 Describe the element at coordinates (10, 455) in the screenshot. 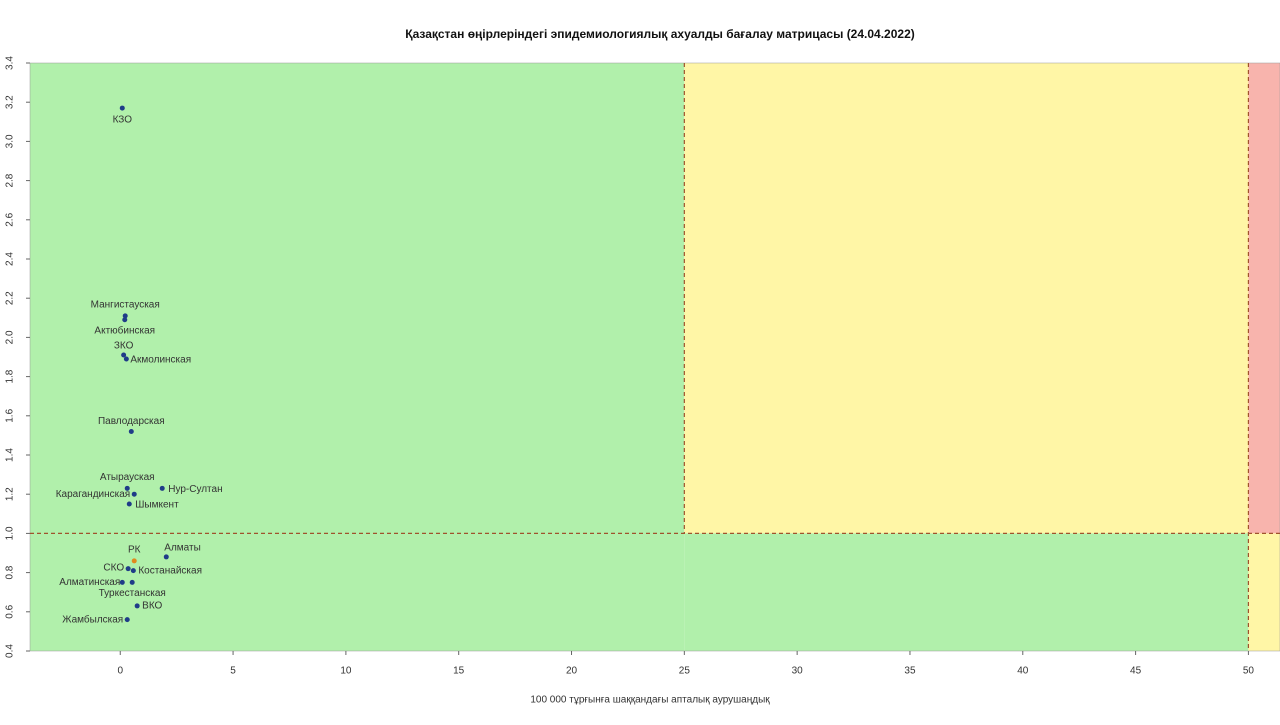

I see `y-tick-label: 1.4` at that location.